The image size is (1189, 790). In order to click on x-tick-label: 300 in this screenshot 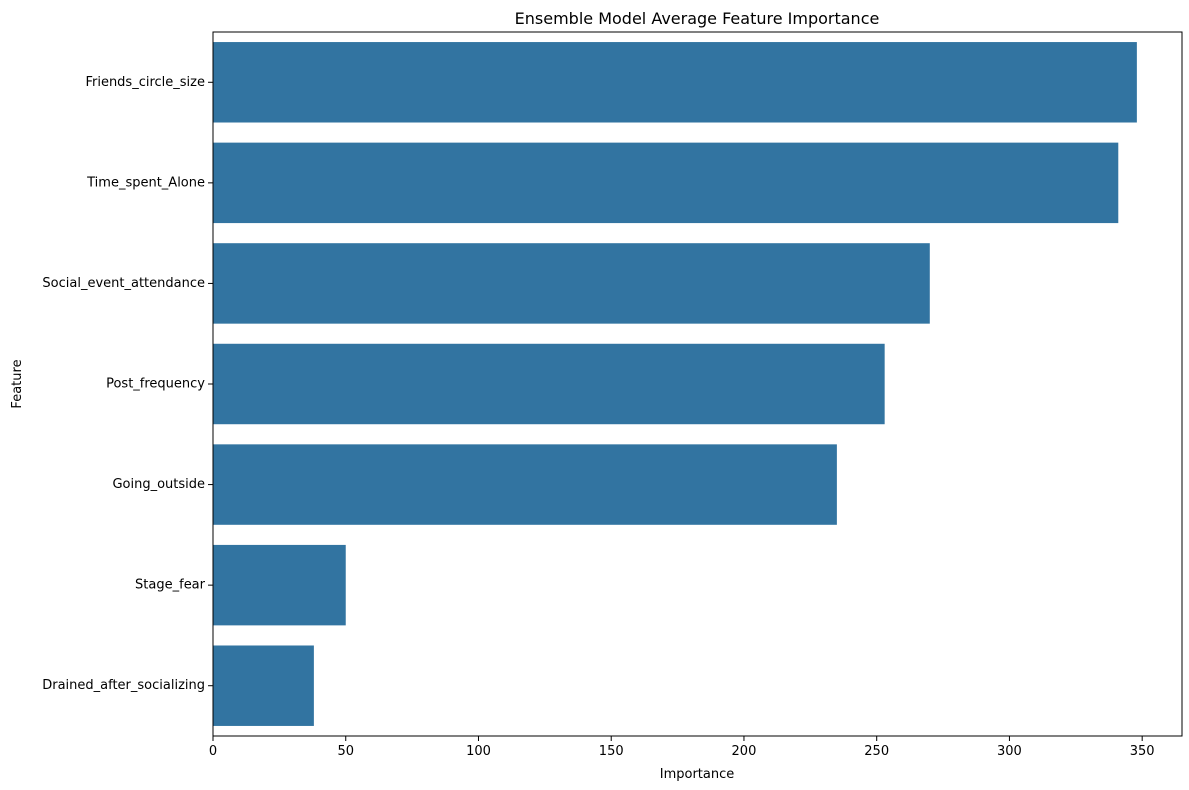, I will do `click(1009, 751)`.